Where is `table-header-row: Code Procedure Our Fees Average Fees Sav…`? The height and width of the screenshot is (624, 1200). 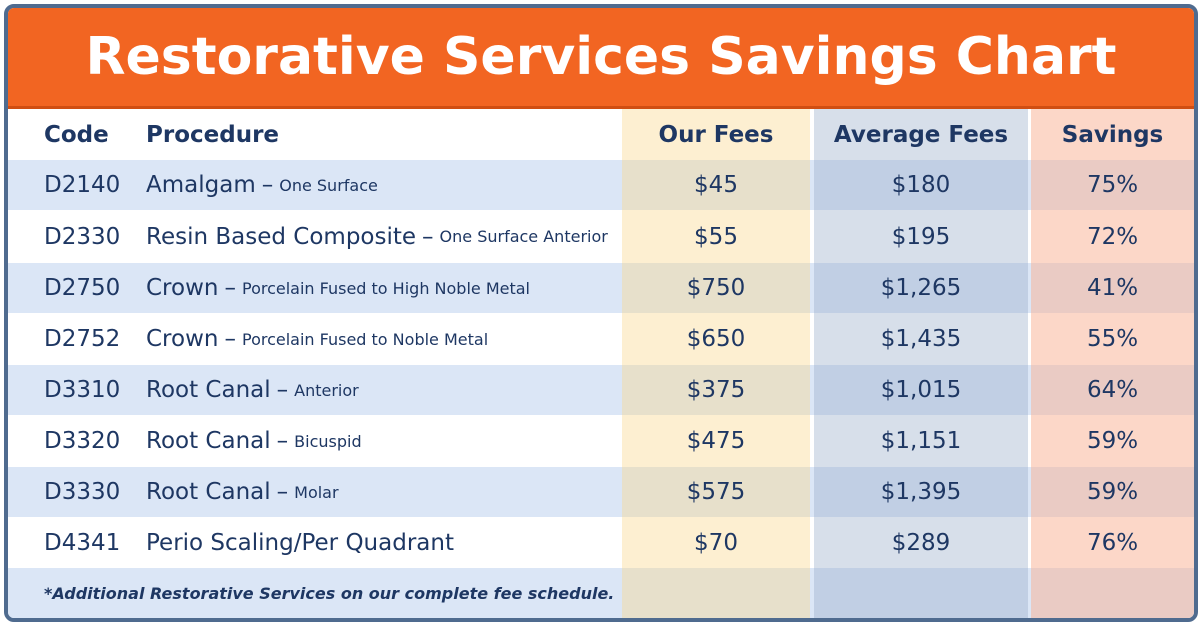
table-header-row: Code Procedure Our Fees Average Fees Sav… is located at coordinates (601, 134).